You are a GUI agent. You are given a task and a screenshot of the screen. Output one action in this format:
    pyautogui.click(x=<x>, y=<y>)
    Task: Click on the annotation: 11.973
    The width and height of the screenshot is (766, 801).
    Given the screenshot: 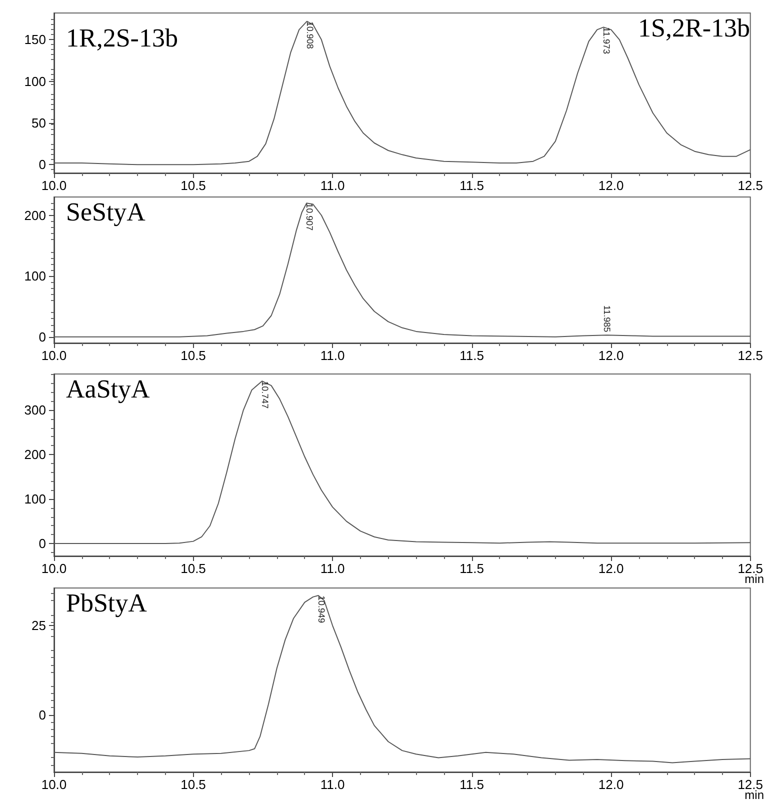 What is the action you would take?
    pyautogui.click(x=607, y=40)
    